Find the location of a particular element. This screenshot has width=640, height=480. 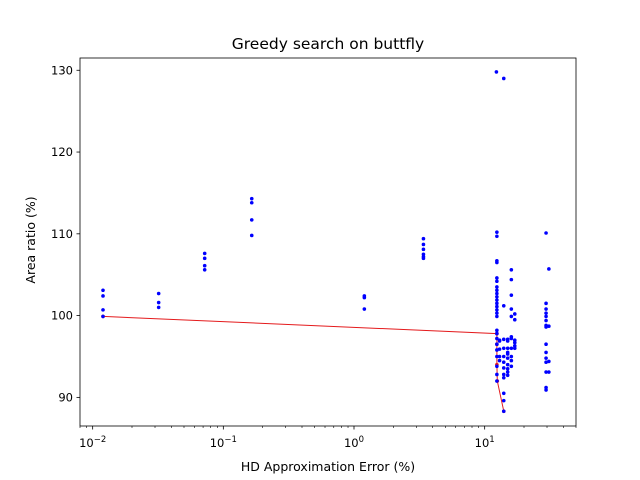

x-tick-label: 10¹ is located at coordinates (485, 442).